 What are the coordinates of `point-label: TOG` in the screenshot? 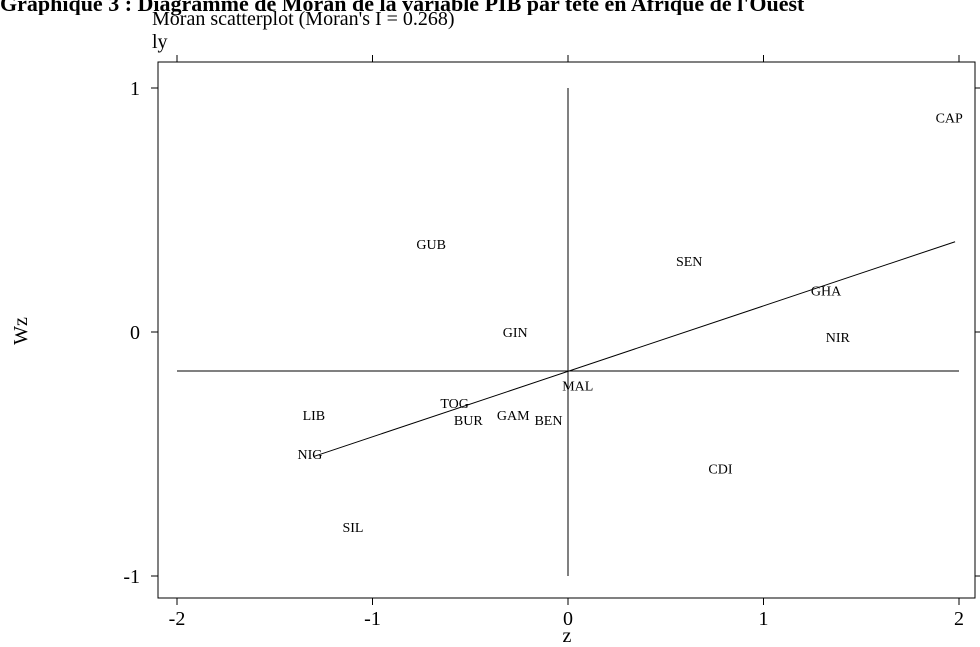 It's located at (454, 404).